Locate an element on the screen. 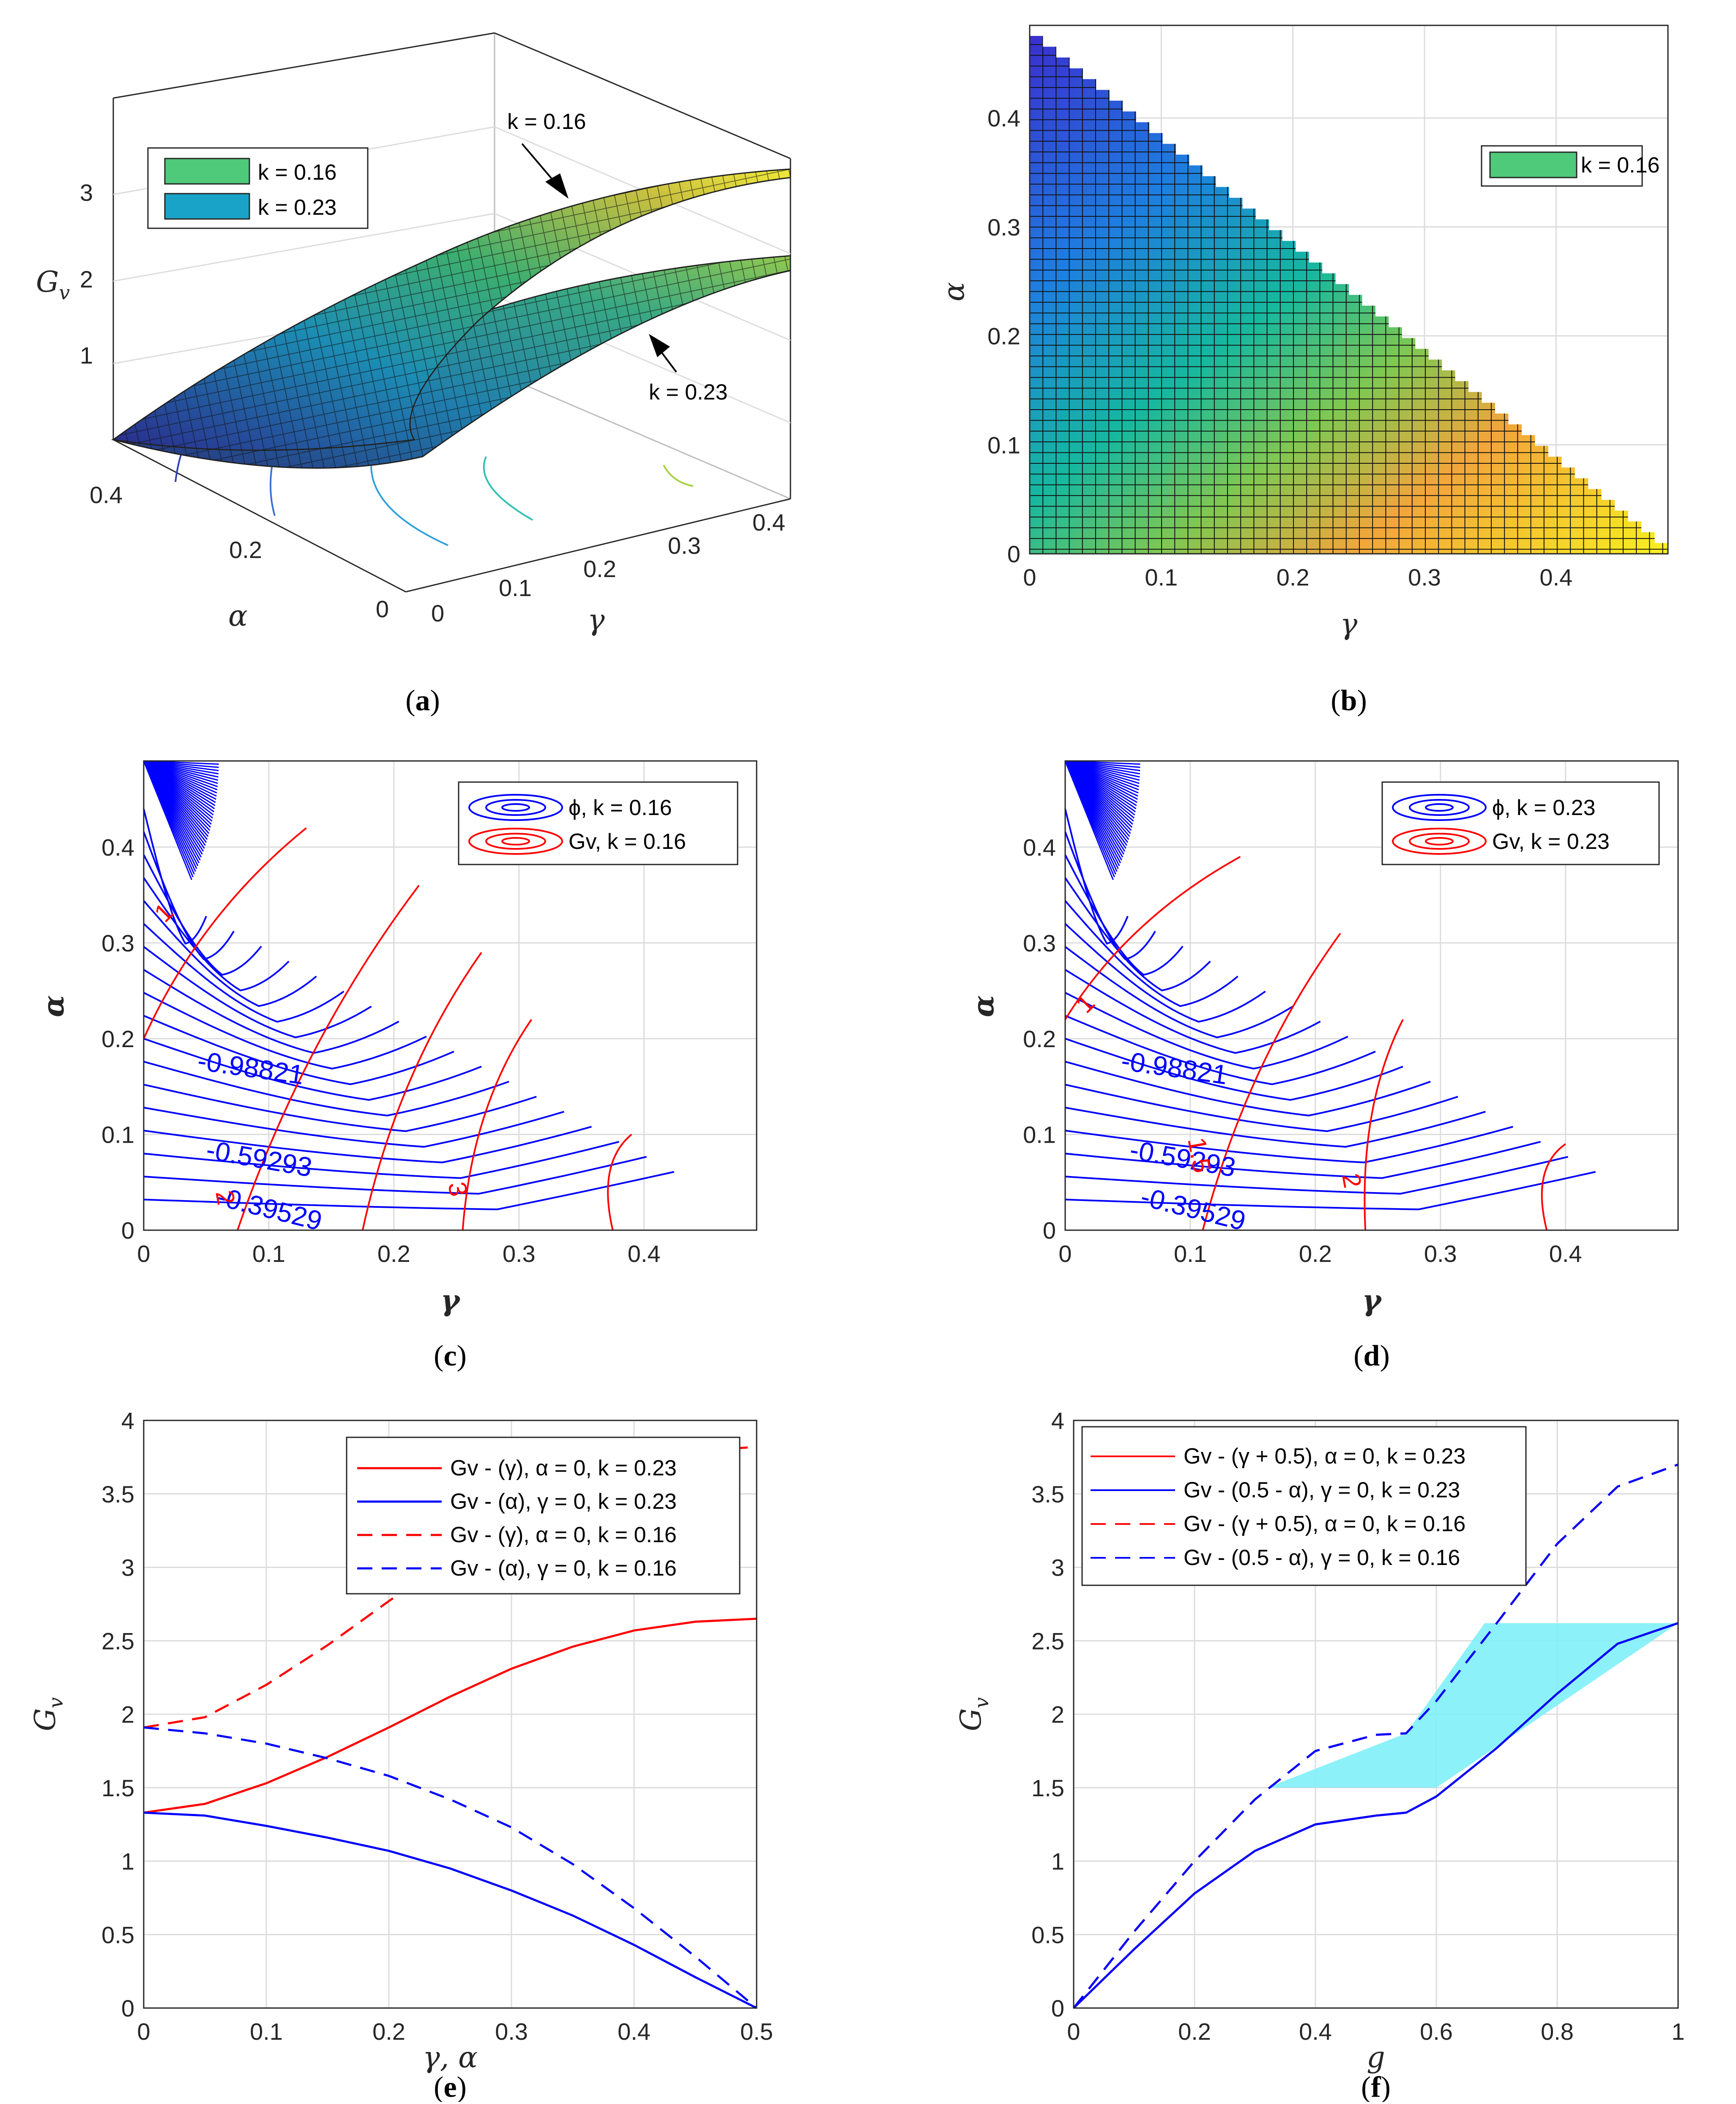  c-x-tick: 0 is located at coordinates (143, 1253).